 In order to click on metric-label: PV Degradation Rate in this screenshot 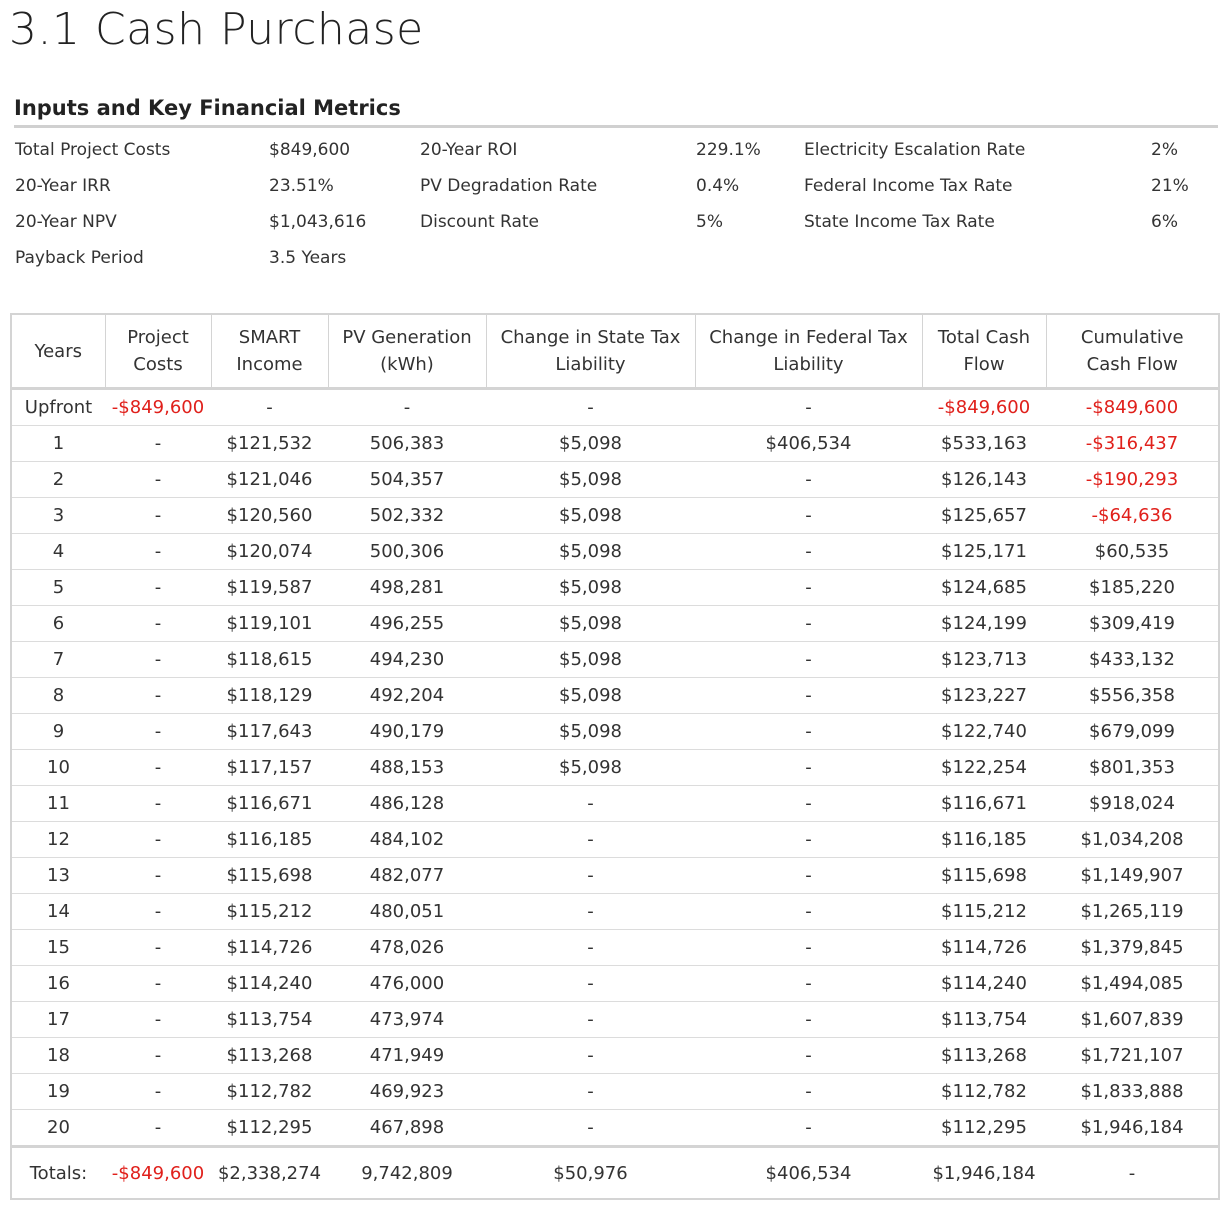, I will do `click(509, 186)`.